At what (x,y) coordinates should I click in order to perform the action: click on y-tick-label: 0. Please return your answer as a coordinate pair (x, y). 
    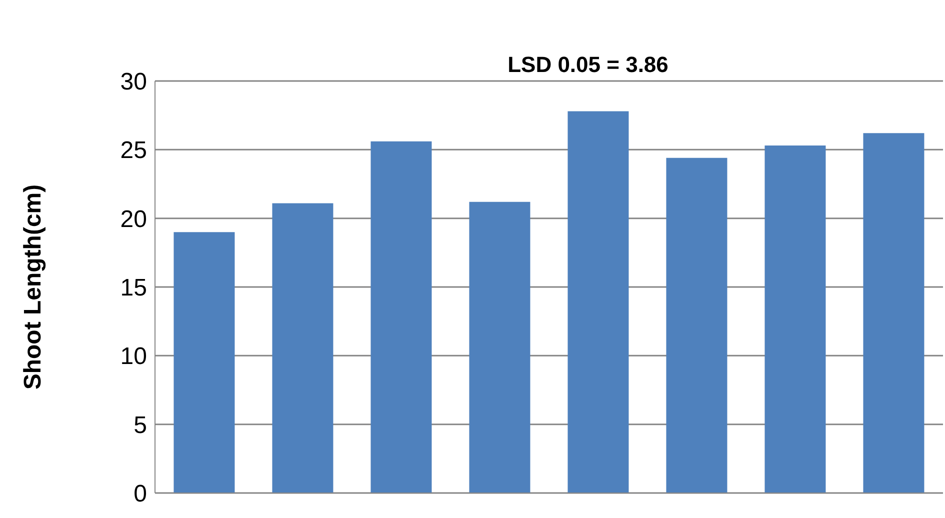
    Looking at the image, I should click on (140, 494).